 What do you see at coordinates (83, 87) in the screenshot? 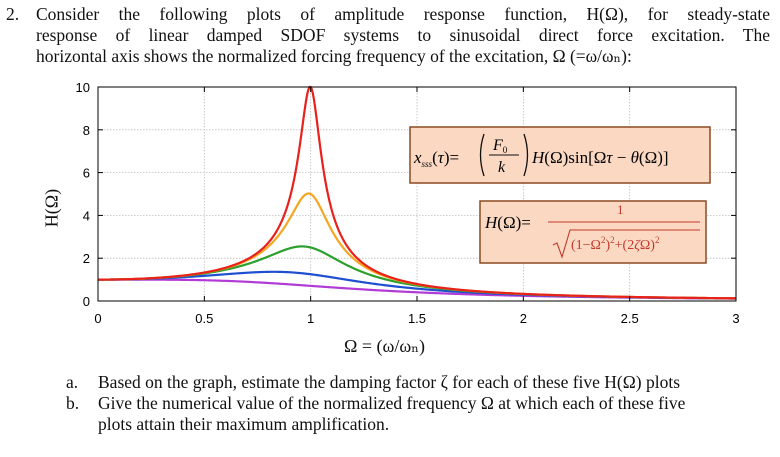
I see `y-tick-label: 10` at bounding box center [83, 87].